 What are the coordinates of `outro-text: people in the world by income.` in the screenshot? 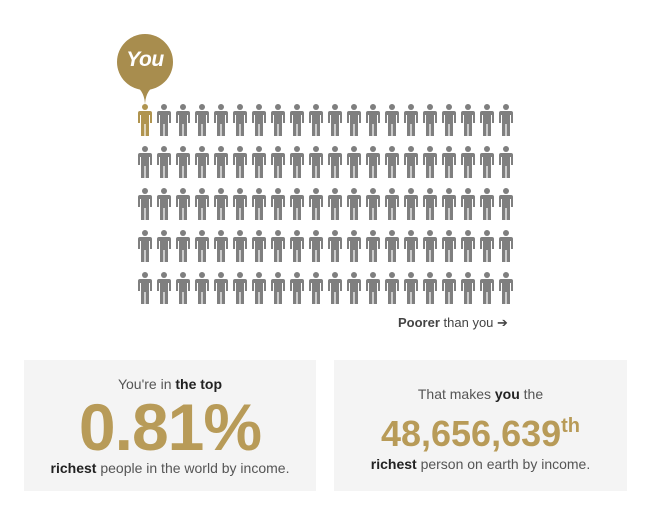 It's located at (193, 468).